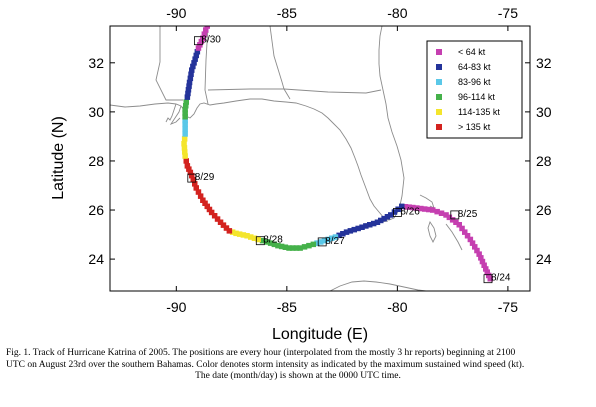 Image resolution: width=596 pixels, height=407 pixels. What do you see at coordinates (479, 112) in the screenshot?
I see `legend-label: 114-135 kt` at bounding box center [479, 112].